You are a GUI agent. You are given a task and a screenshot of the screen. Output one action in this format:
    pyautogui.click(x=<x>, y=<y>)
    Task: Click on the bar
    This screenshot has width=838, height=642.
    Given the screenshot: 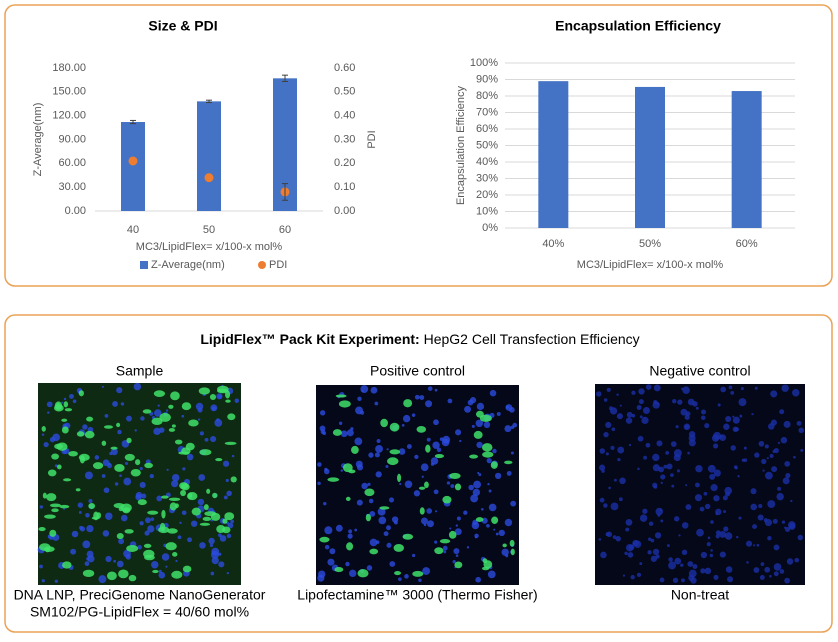 What is the action you would take?
    pyautogui.click(x=209, y=156)
    